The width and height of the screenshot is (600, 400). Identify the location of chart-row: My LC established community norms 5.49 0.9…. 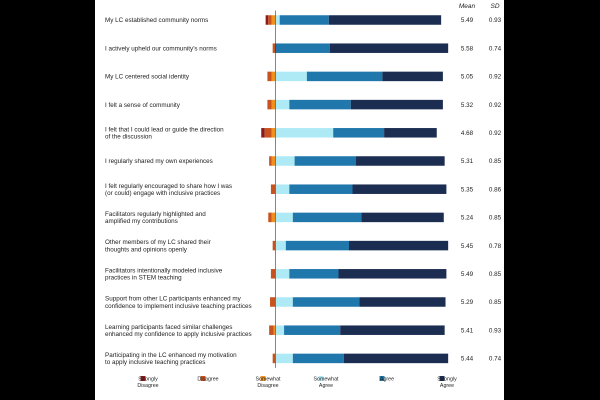
(303, 20).